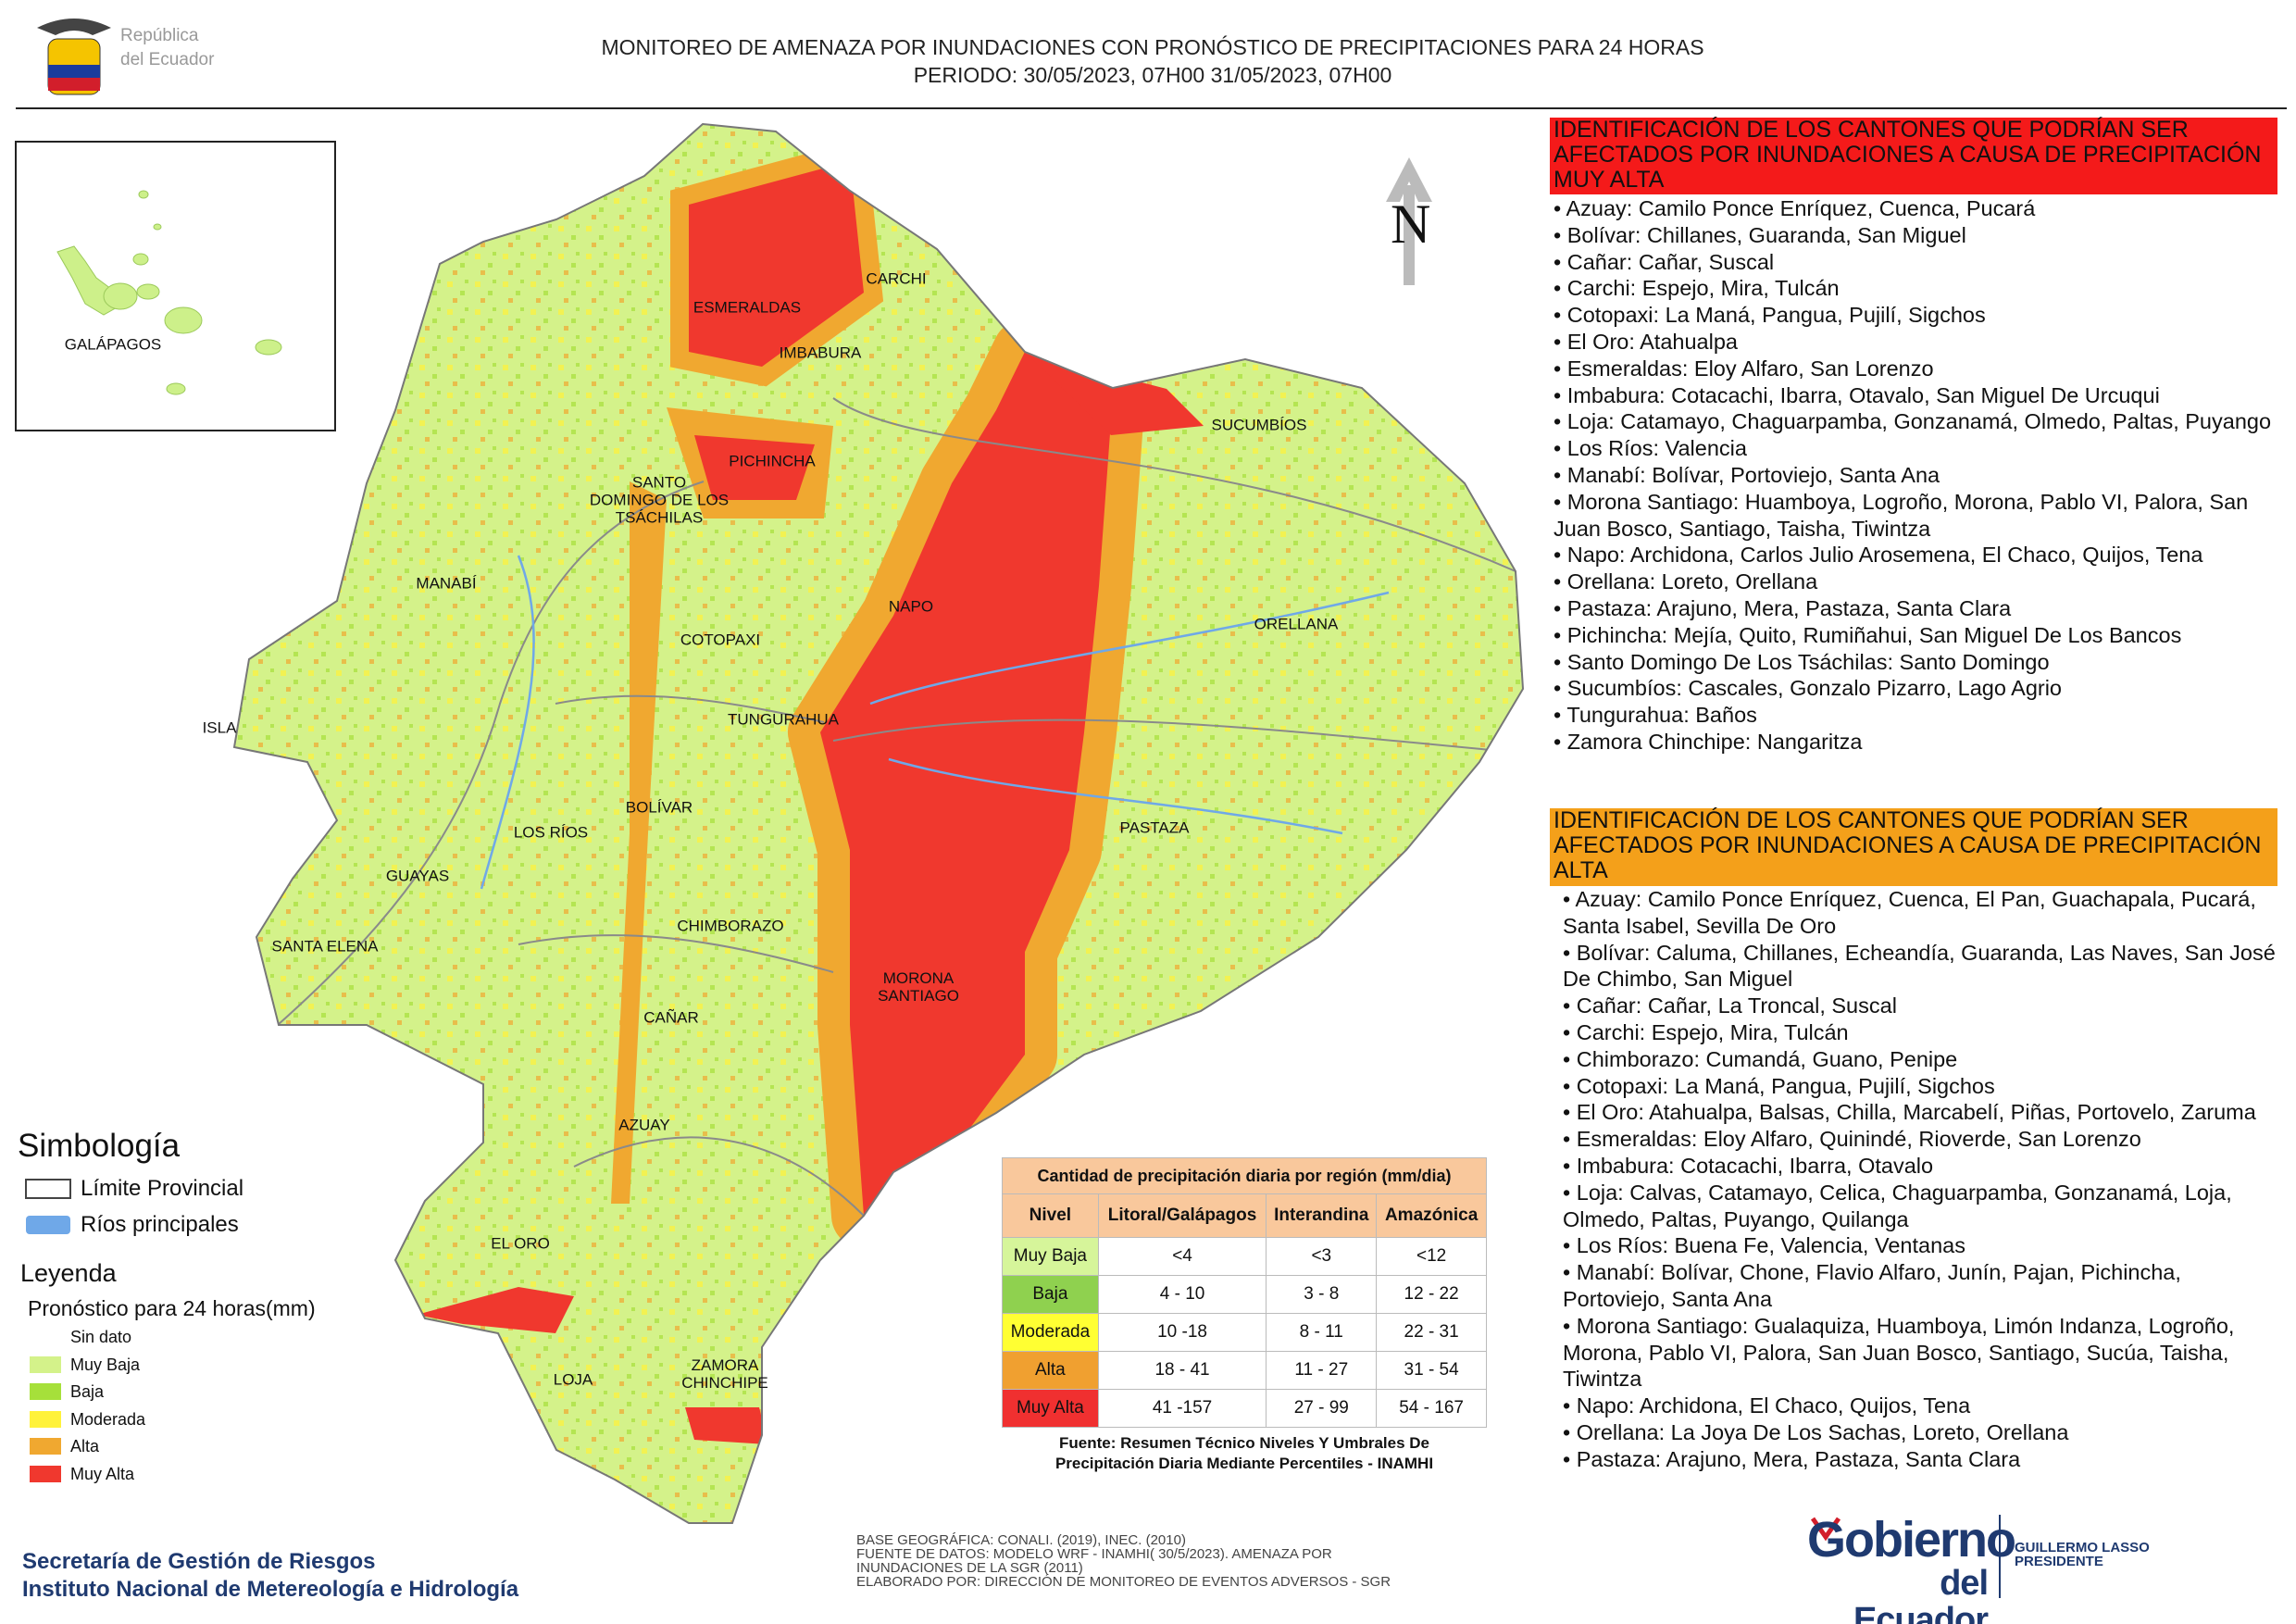 This screenshot has width=2296, height=1624. I want to click on canton-item: • Tungurahua: Baños, so click(1655, 715).